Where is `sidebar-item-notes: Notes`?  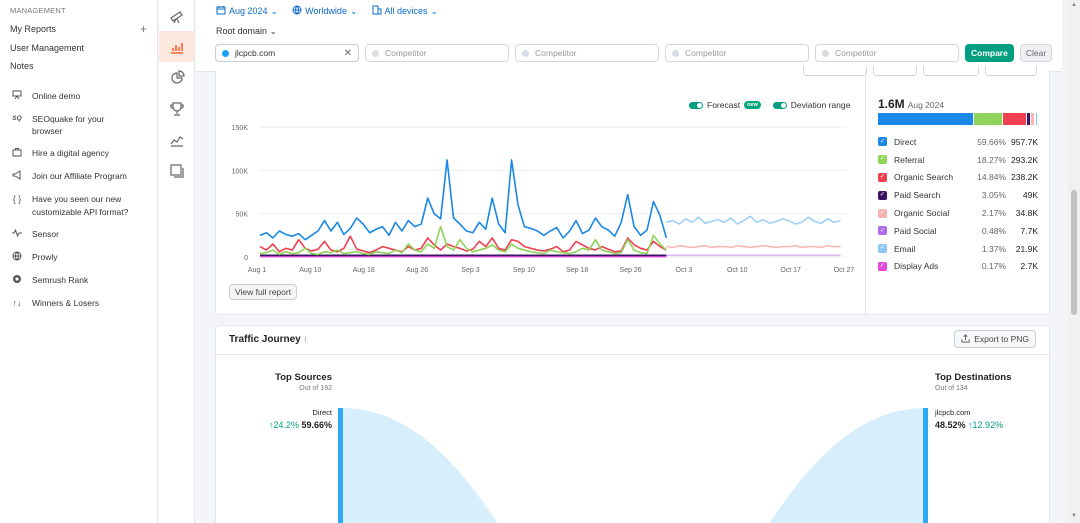 sidebar-item-notes: Notes is located at coordinates (78, 66).